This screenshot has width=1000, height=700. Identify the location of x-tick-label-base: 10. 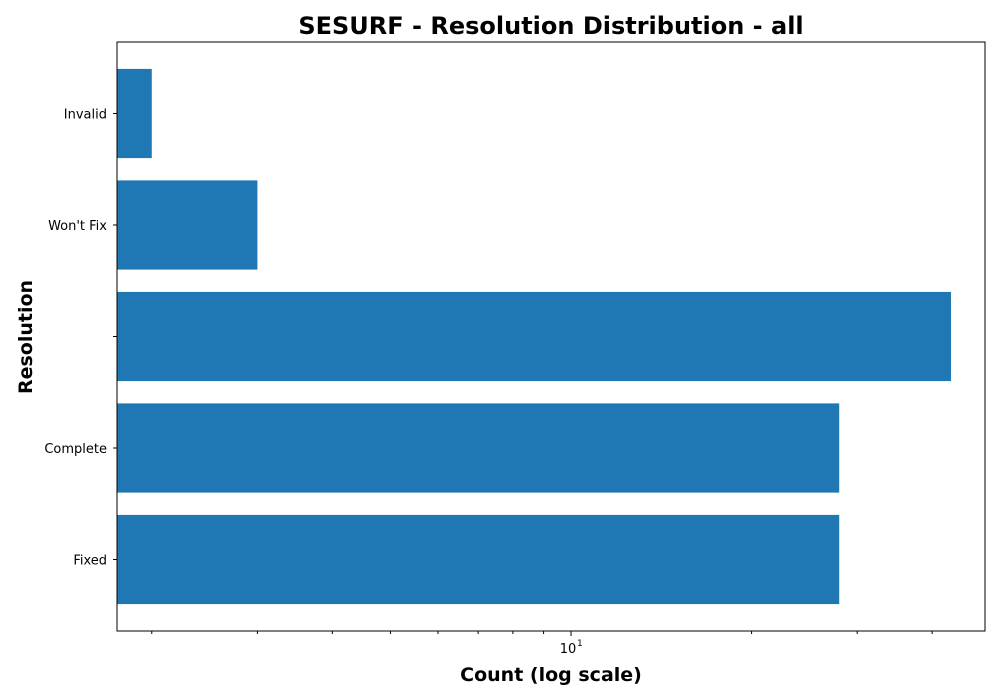
(568, 649).